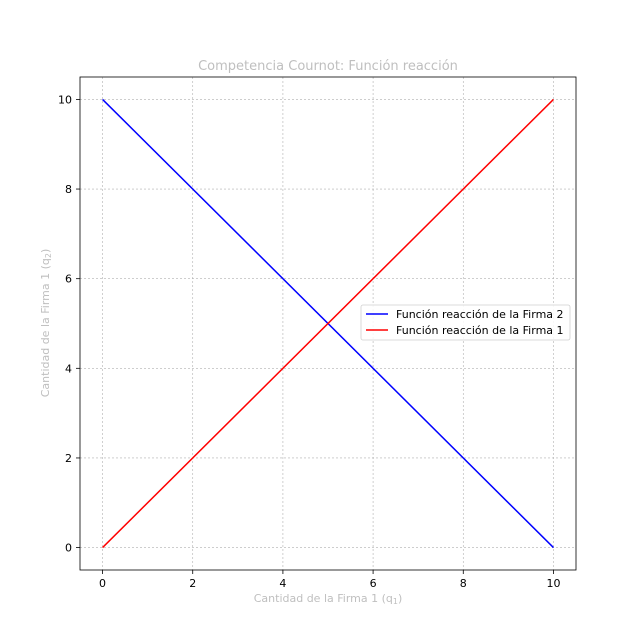  What do you see at coordinates (553, 583) in the screenshot?
I see `x-tick-label: 10` at bounding box center [553, 583].